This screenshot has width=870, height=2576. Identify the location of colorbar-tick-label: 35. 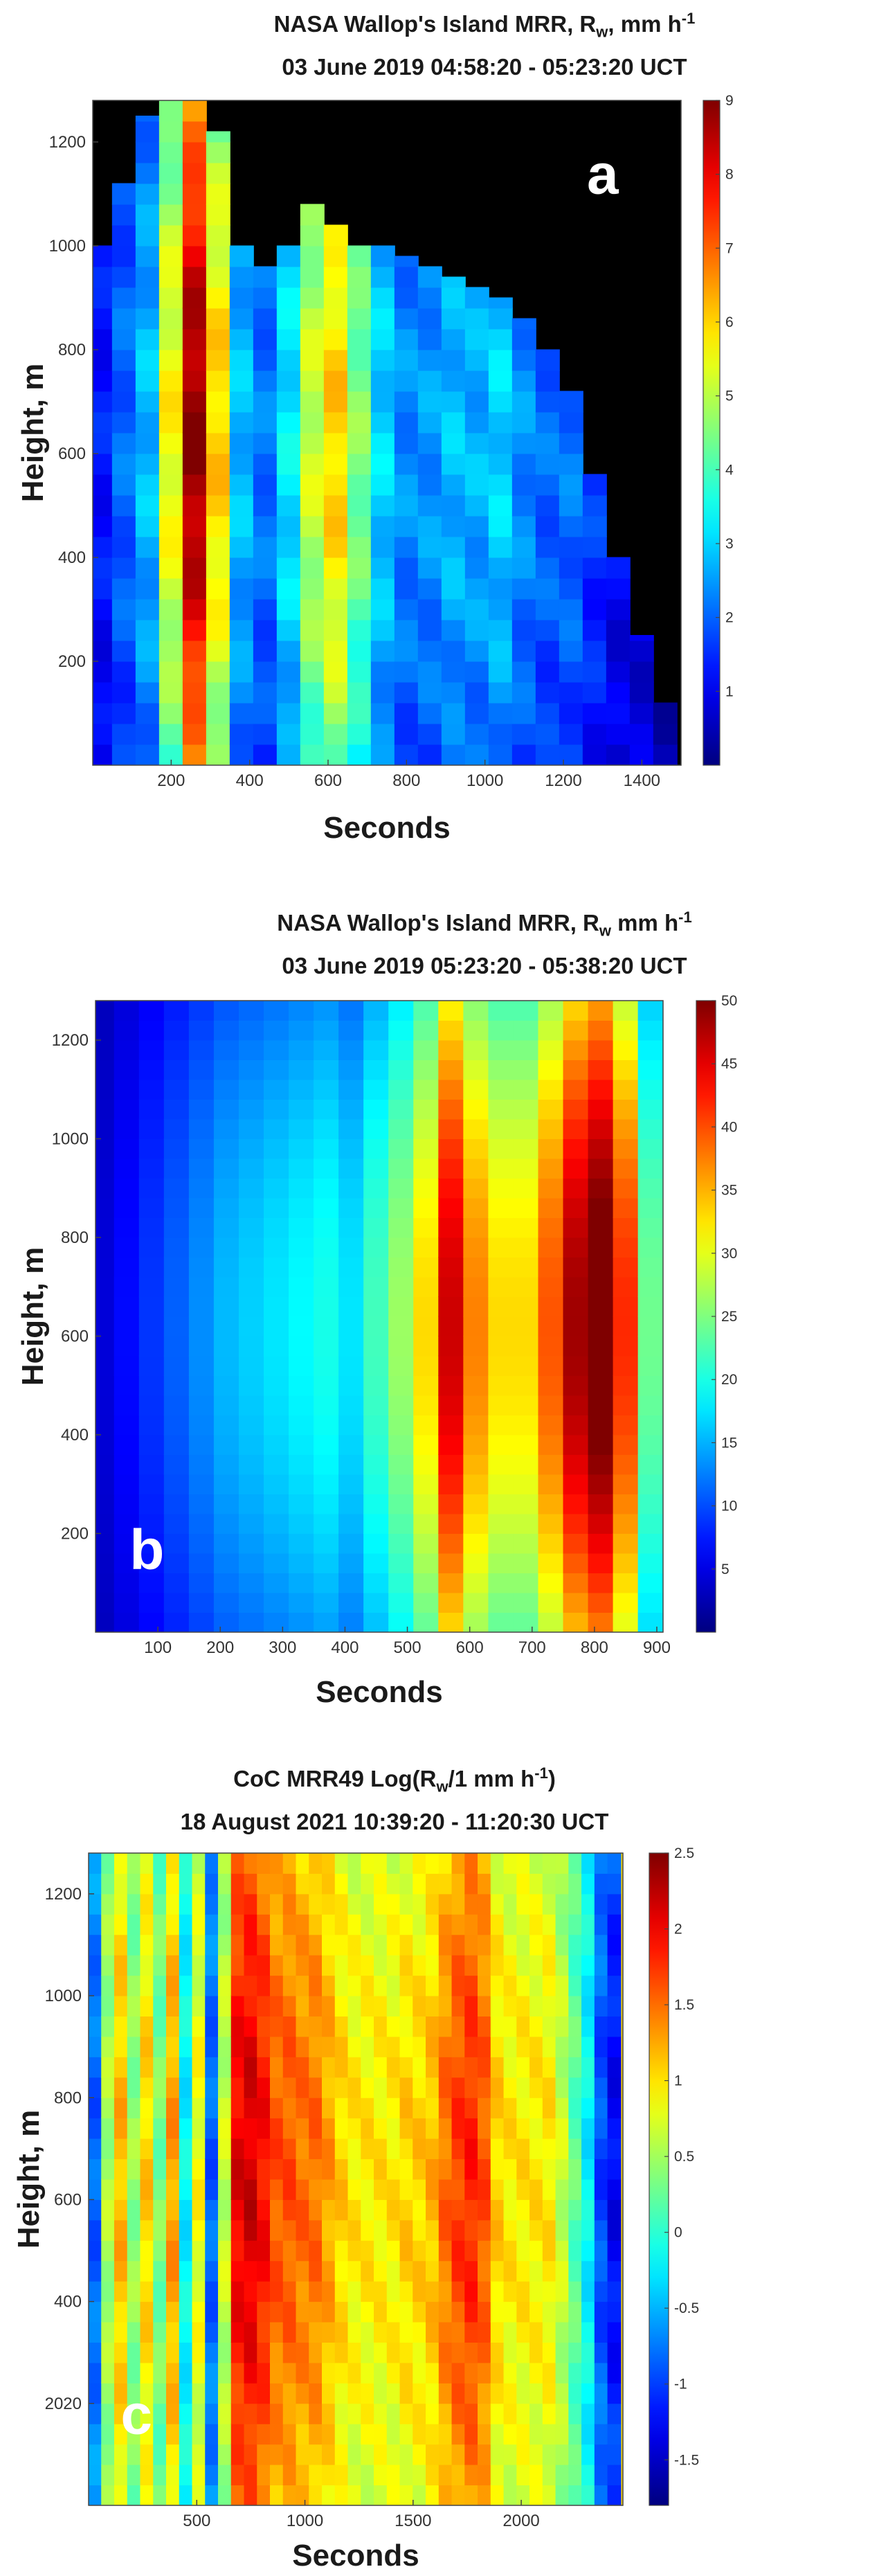
(729, 1191).